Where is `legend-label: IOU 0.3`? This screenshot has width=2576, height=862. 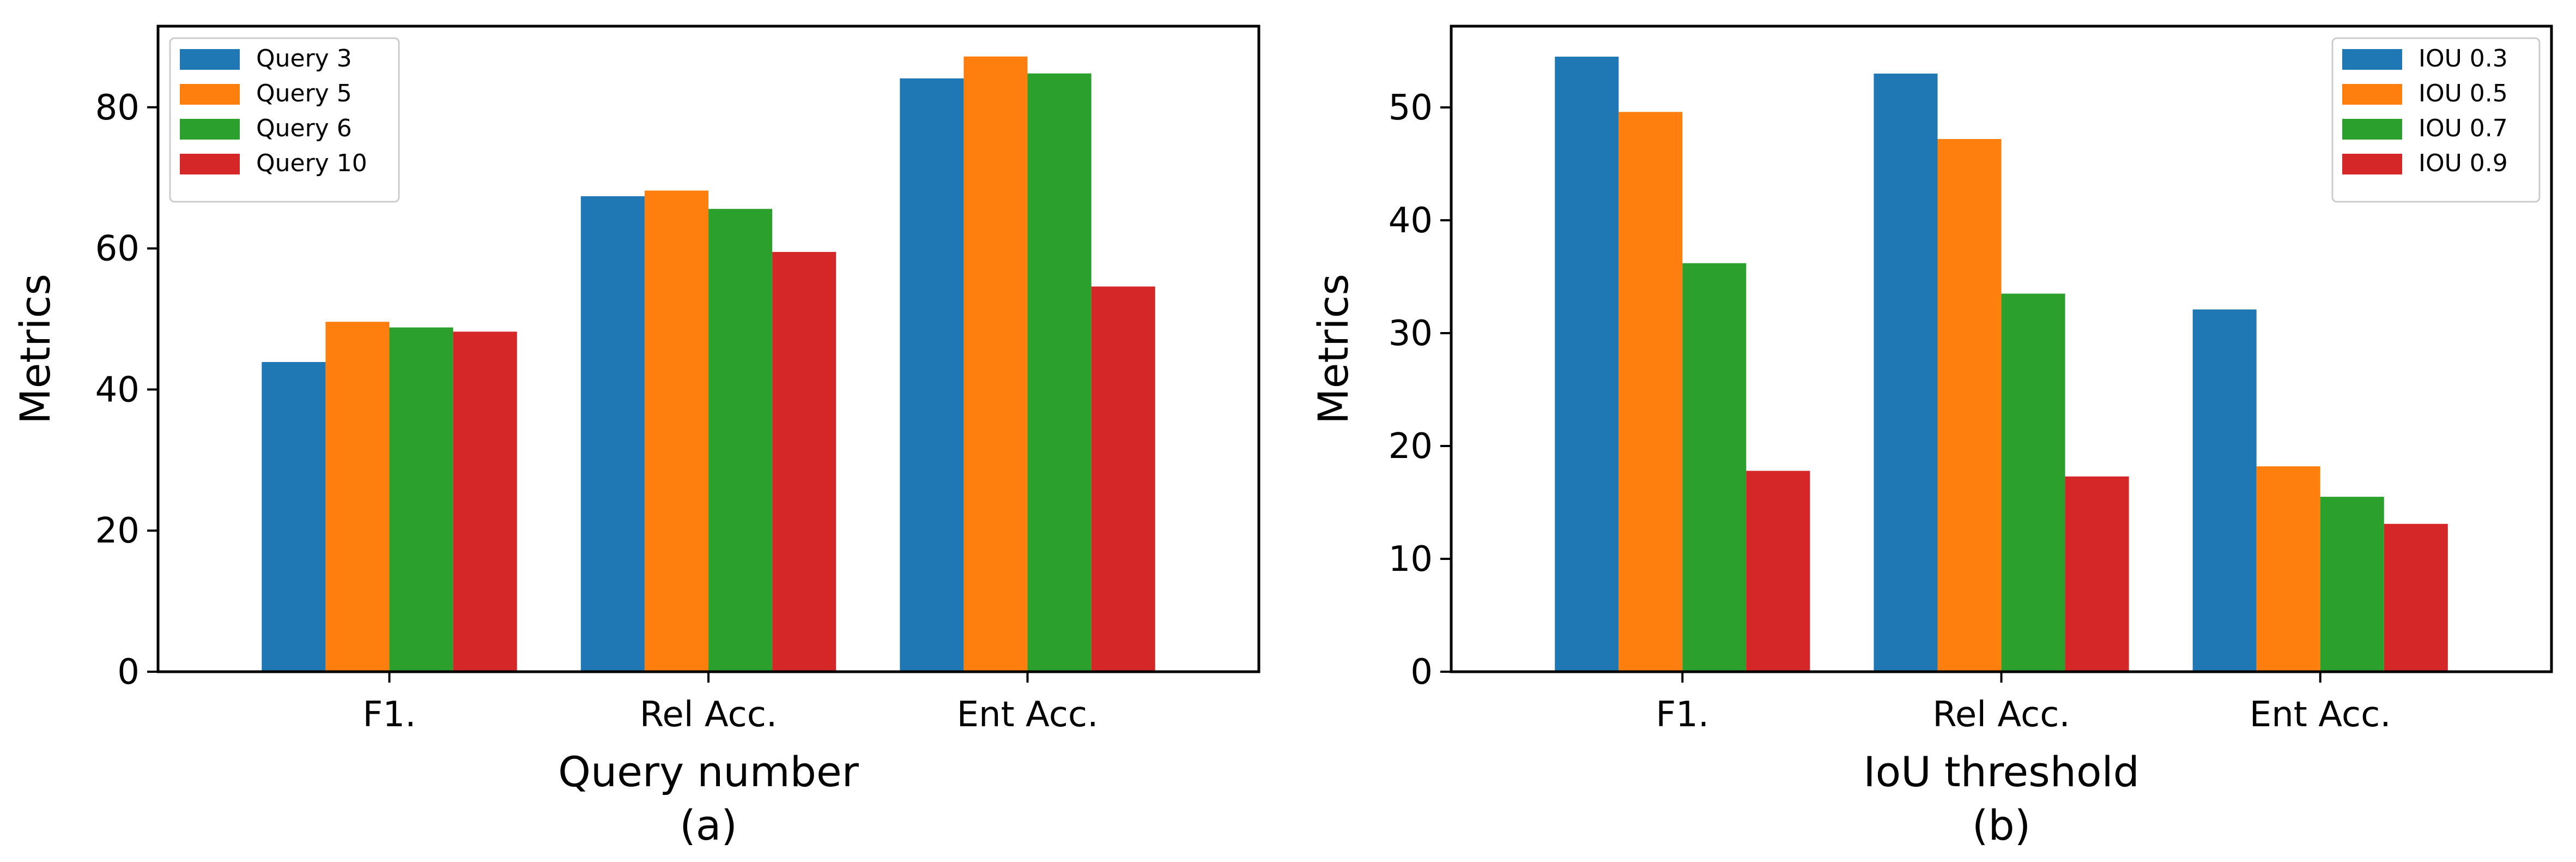 legend-label: IOU 0.3 is located at coordinates (2463, 59).